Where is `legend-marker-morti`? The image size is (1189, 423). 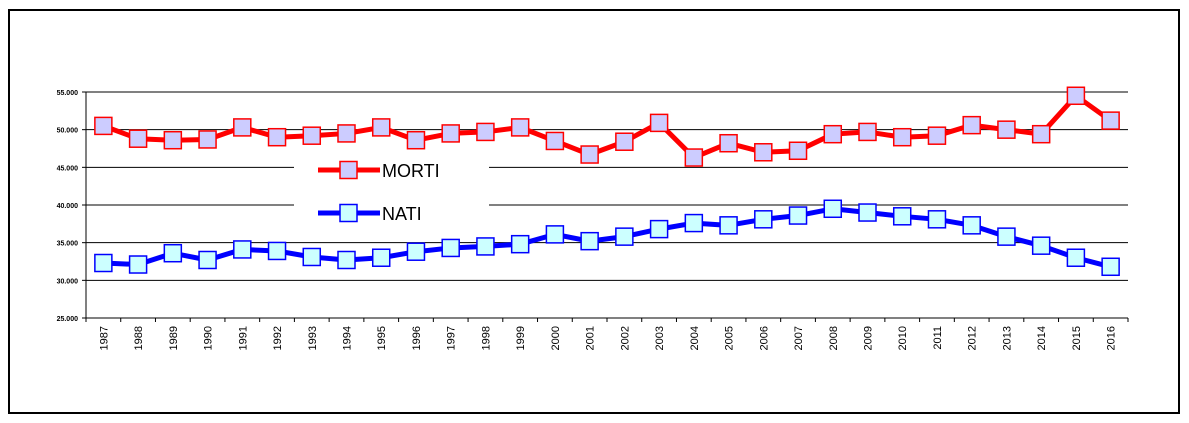 legend-marker-morti is located at coordinates (348, 170).